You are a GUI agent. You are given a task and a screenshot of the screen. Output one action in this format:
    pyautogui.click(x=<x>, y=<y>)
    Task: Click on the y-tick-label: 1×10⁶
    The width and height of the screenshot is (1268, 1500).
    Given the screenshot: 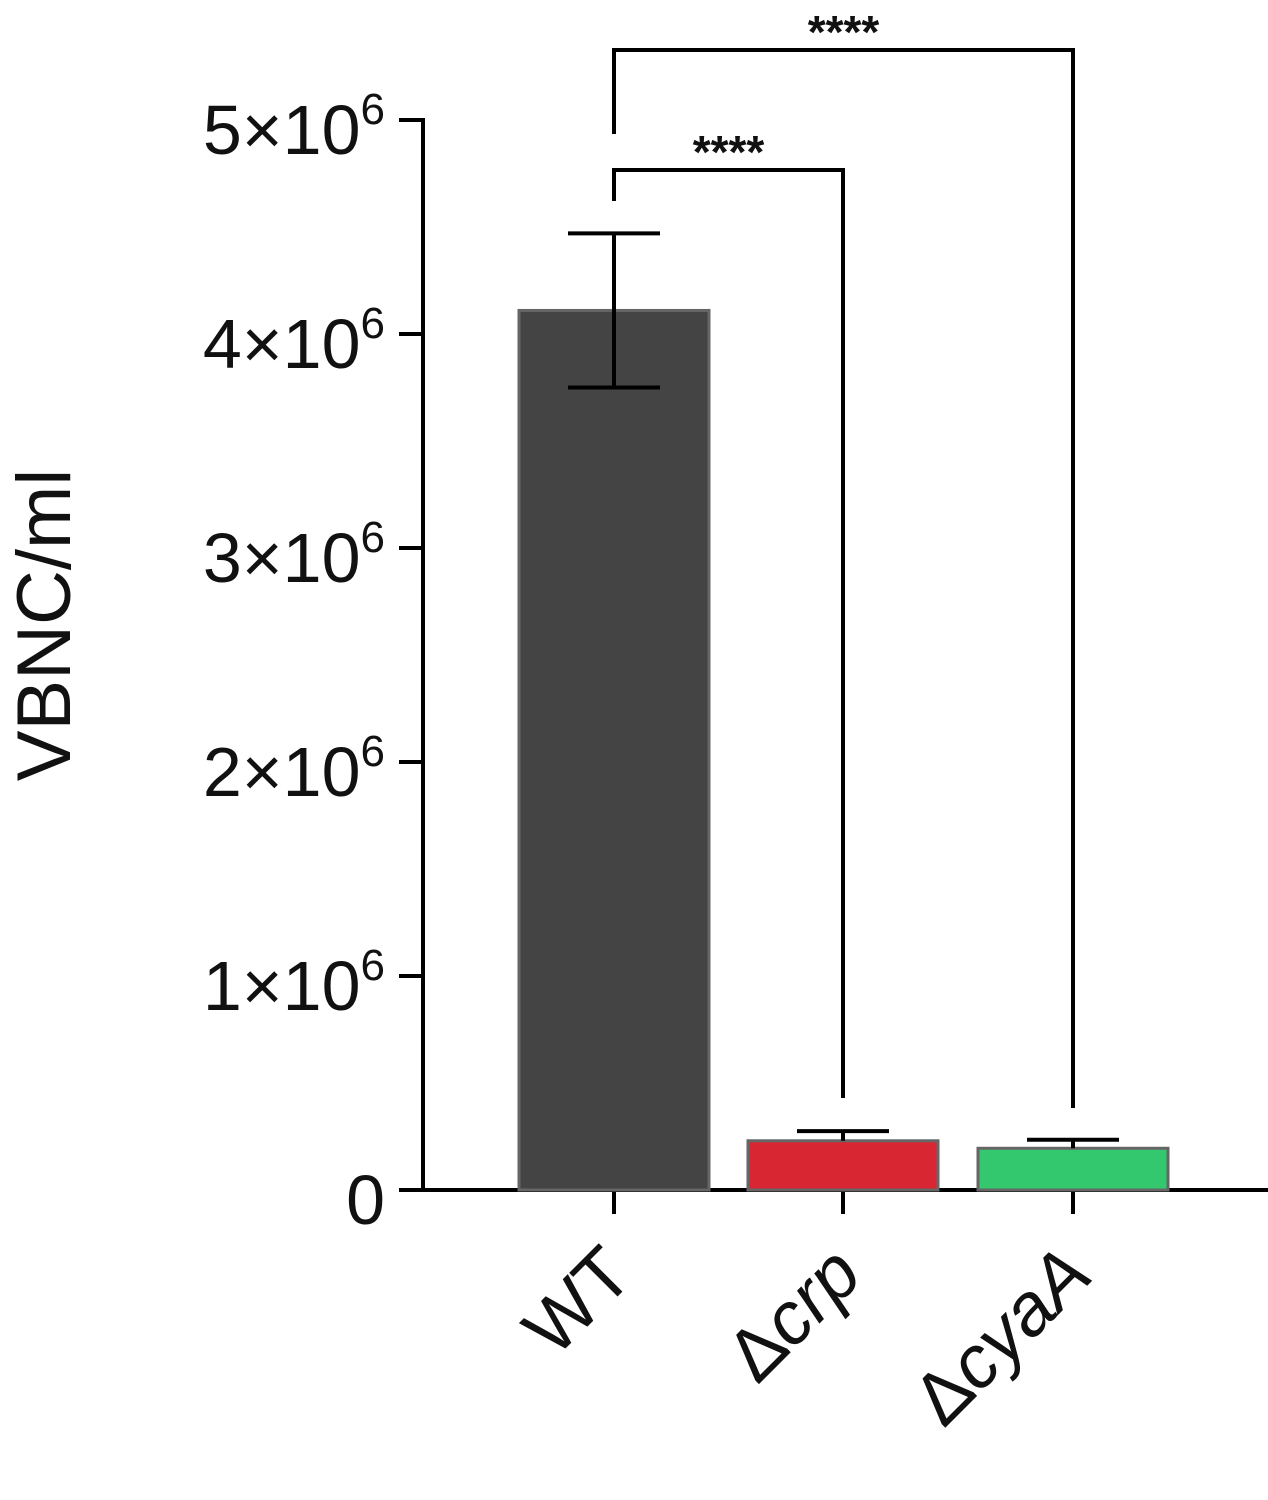 What is the action you would take?
    pyautogui.click(x=294, y=983)
    